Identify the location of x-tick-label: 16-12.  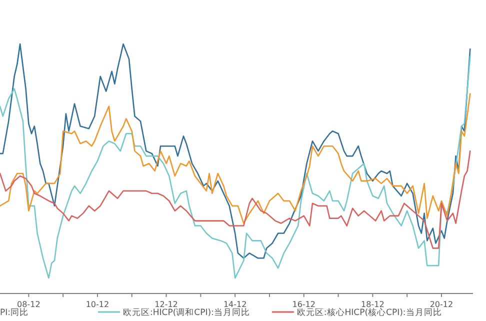
(304, 304).